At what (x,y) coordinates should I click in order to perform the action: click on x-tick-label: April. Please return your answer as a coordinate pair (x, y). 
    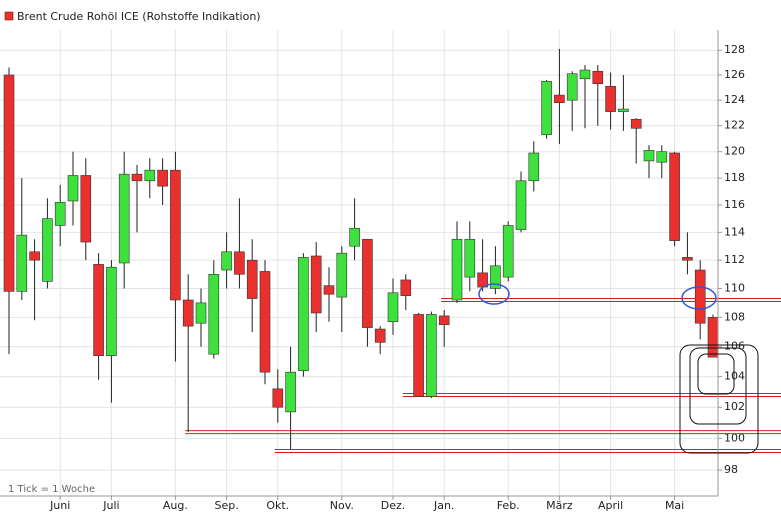
    Looking at the image, I should click on (610, 505).